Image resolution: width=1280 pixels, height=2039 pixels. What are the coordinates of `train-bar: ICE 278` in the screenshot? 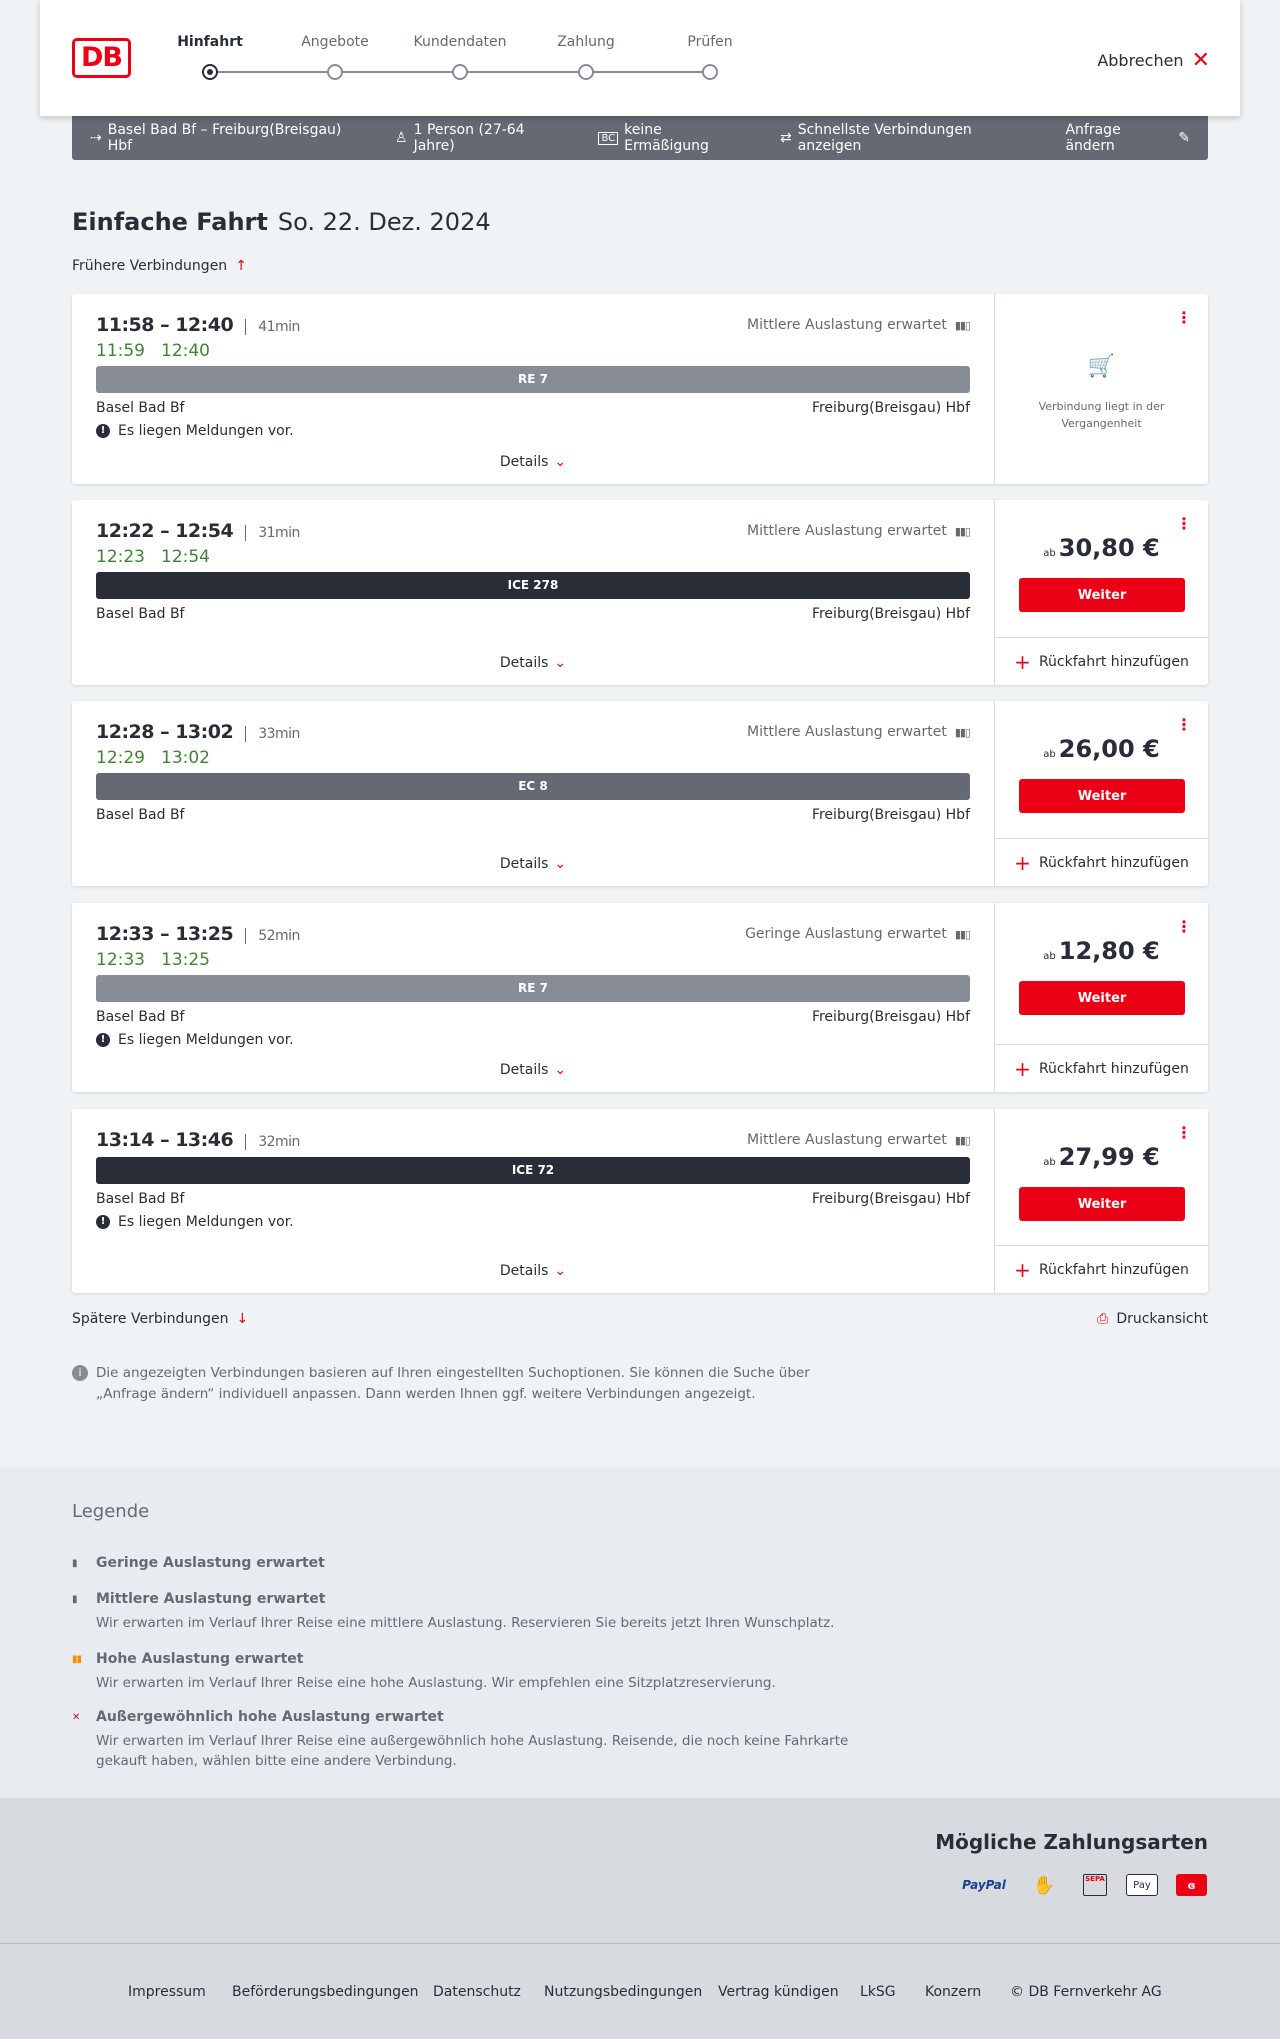 It's located at (533, 585).